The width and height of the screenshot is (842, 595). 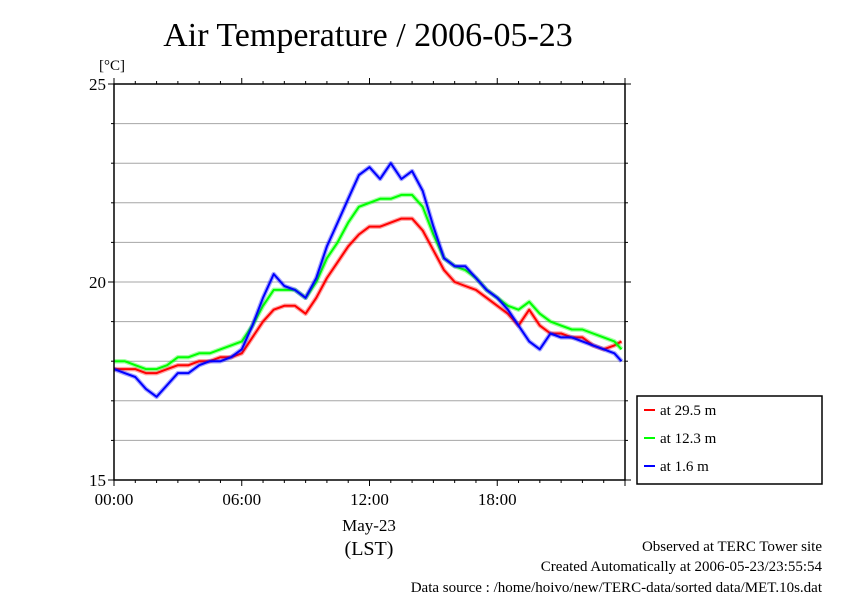 I want to click on x-date-label: May-23, so click(x=369, y=525).